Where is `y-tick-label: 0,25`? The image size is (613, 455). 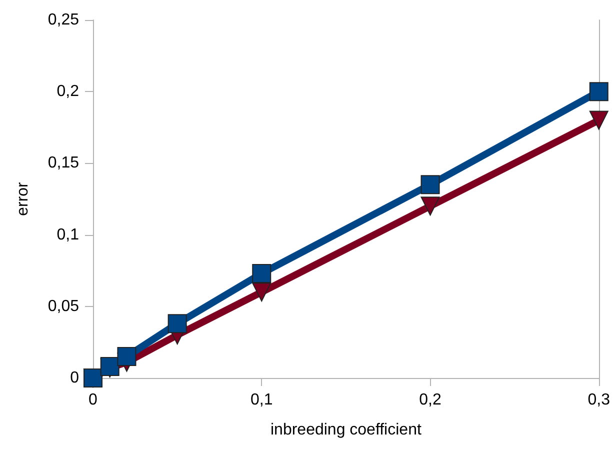
y-tick-label: 0,25 is located at coordinates (64, 20).